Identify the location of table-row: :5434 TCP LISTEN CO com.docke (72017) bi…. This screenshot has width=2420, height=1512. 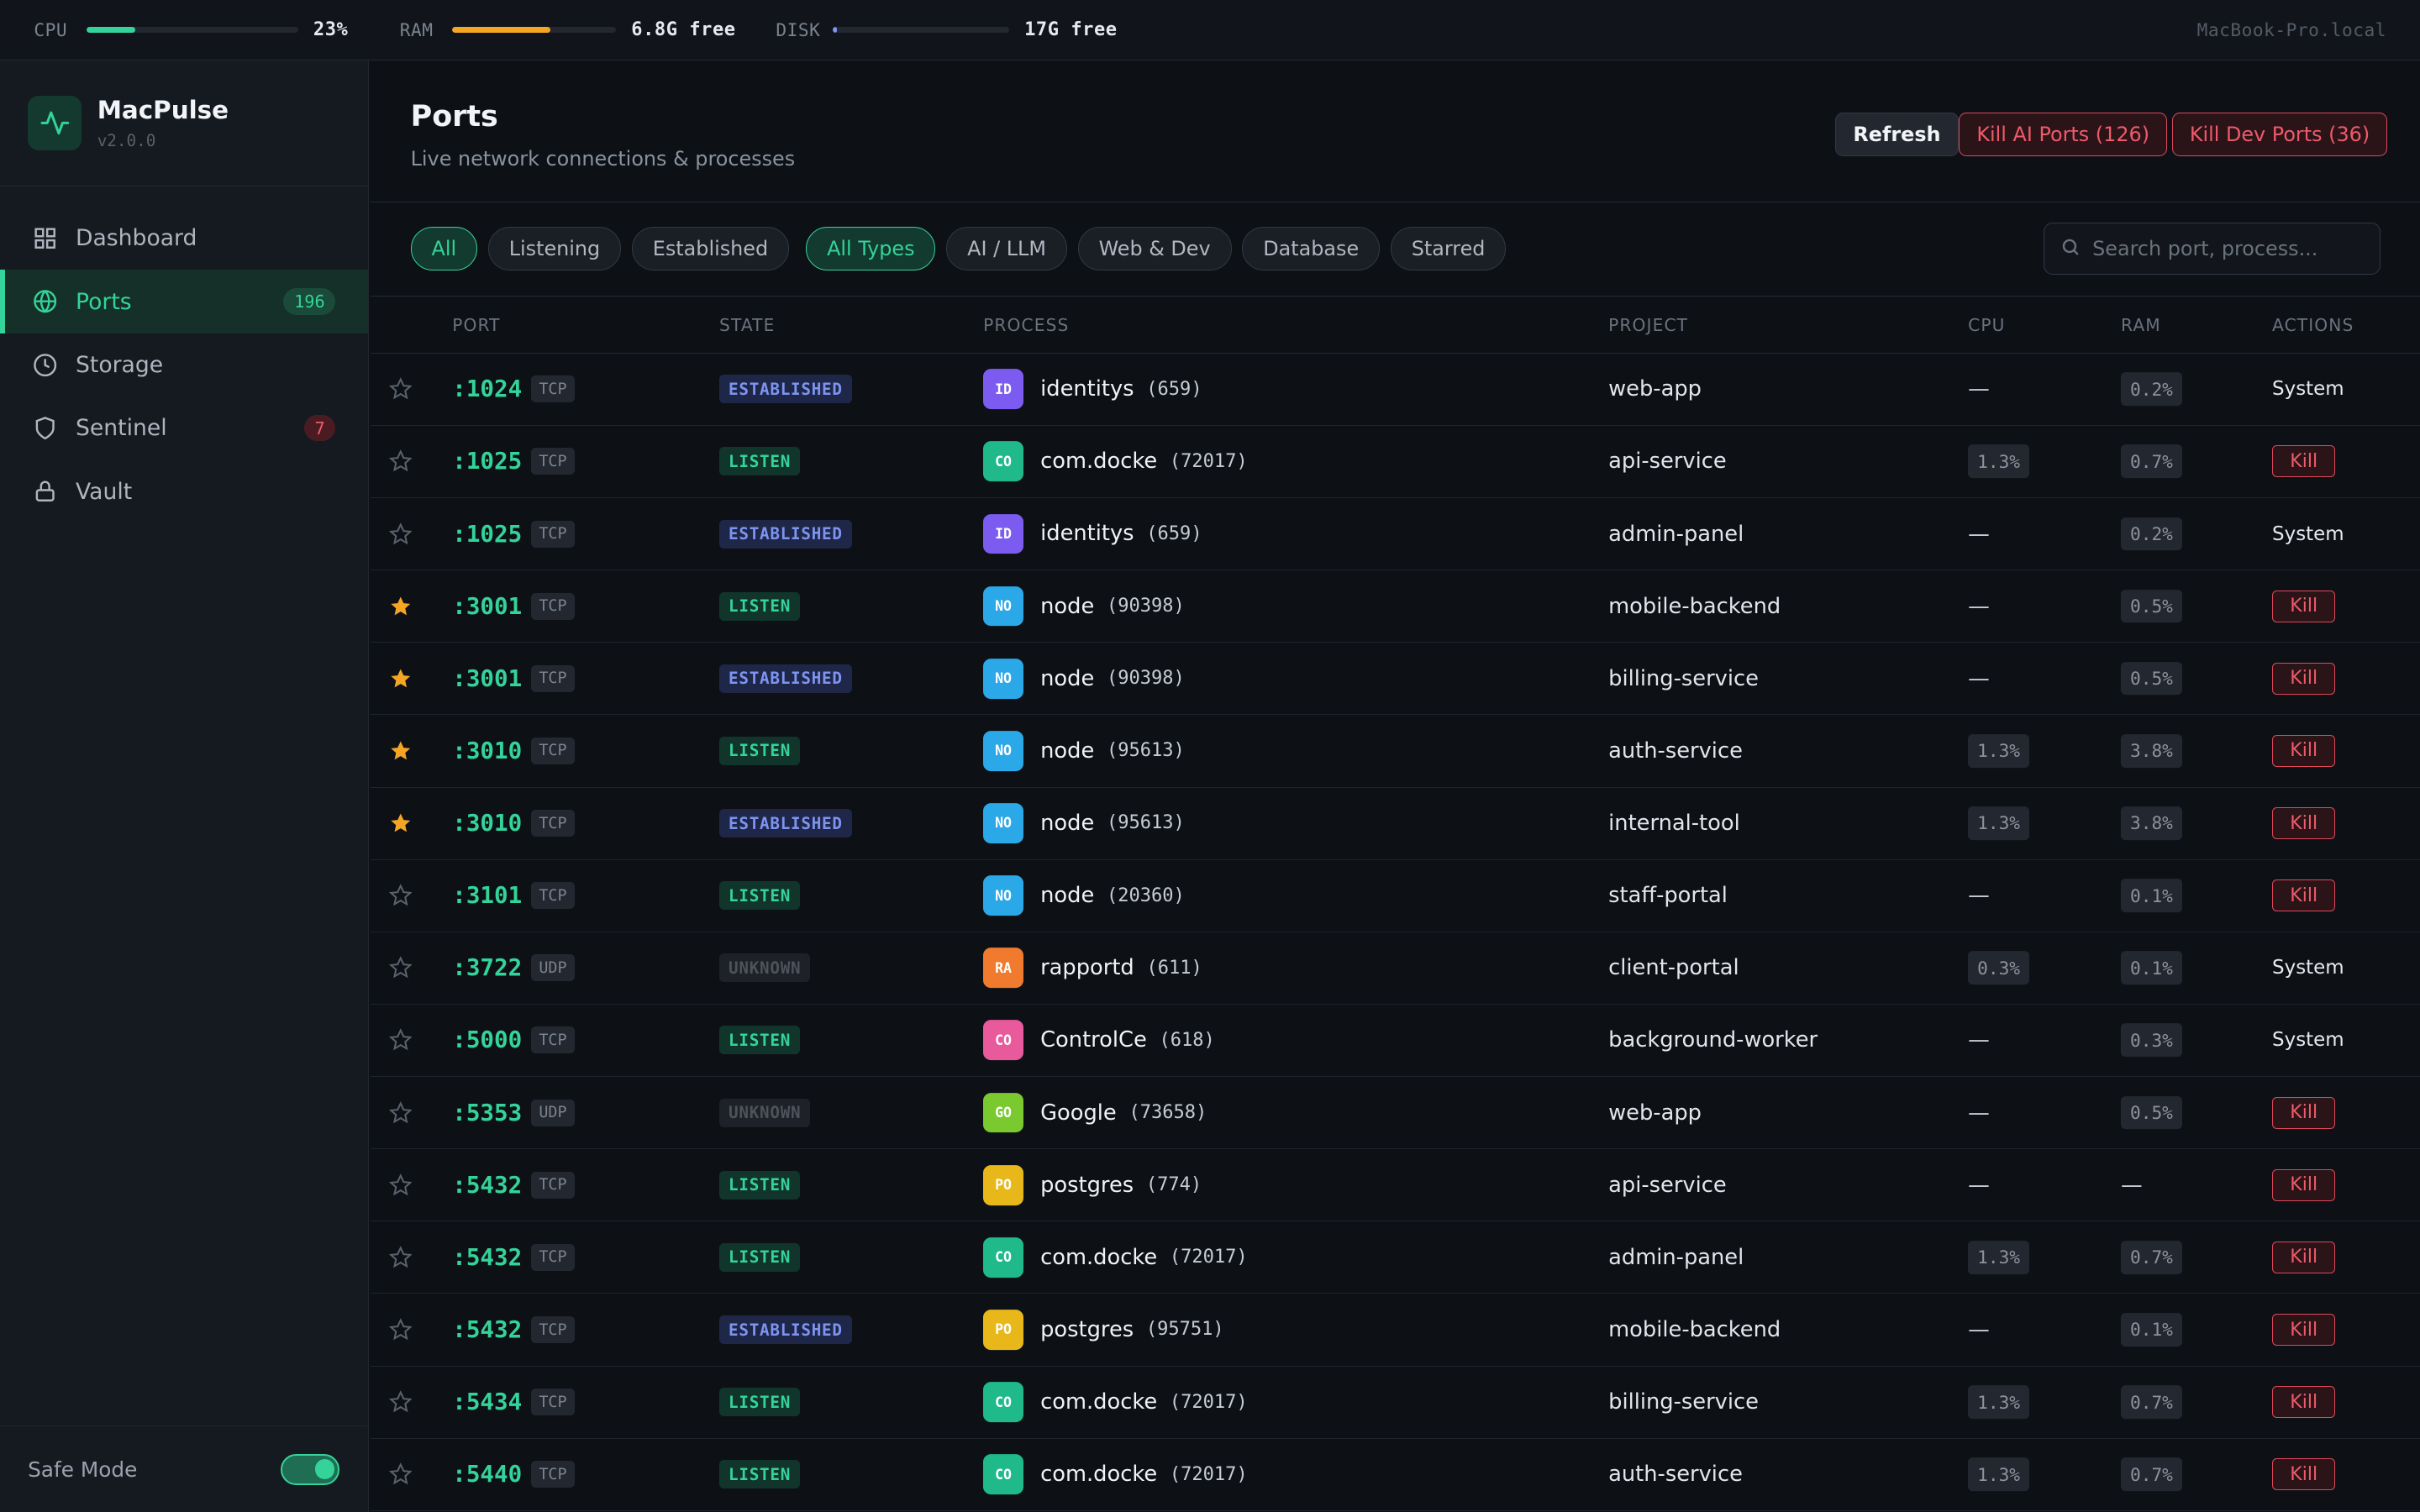
(1395, 1403).